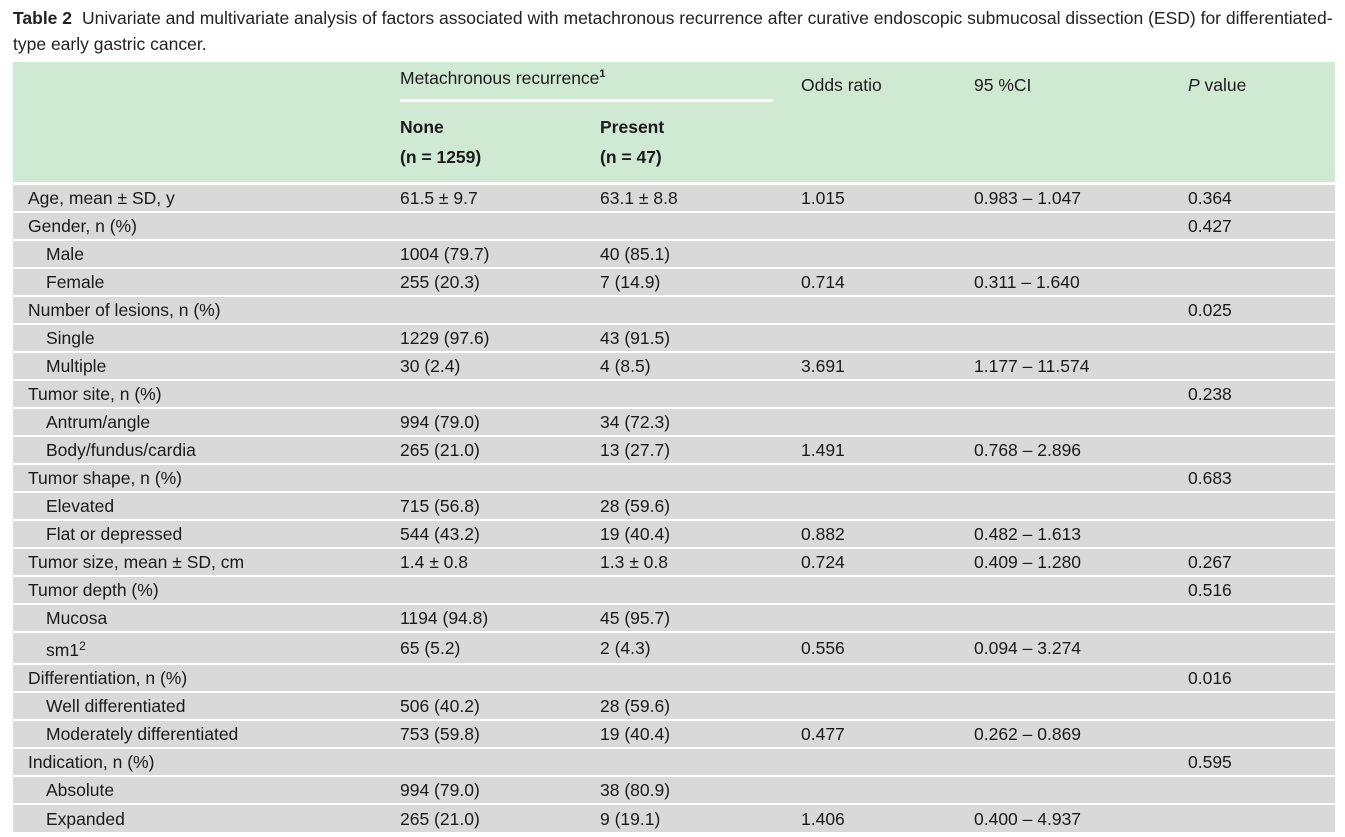 Image resolution: width=1345 pixels, height=837 pixels. I want to click on cell-present: 13 (27.7), so click(635, 450).